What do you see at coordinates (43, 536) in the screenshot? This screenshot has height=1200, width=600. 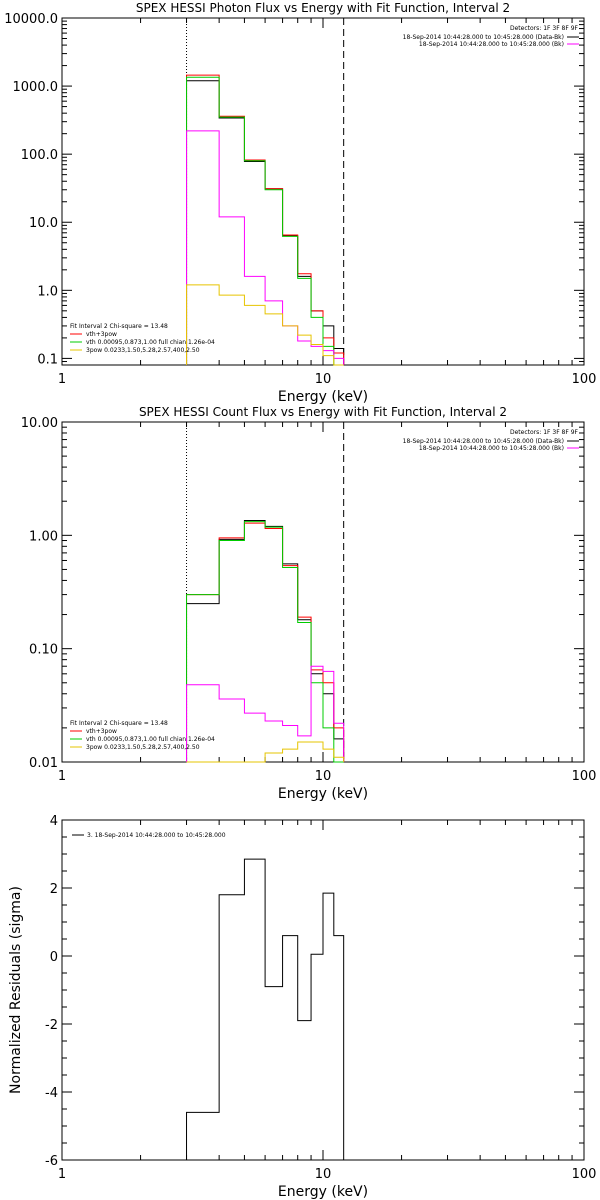 I see `y-tick-label: 1.00` at bounding box center [43, 536].